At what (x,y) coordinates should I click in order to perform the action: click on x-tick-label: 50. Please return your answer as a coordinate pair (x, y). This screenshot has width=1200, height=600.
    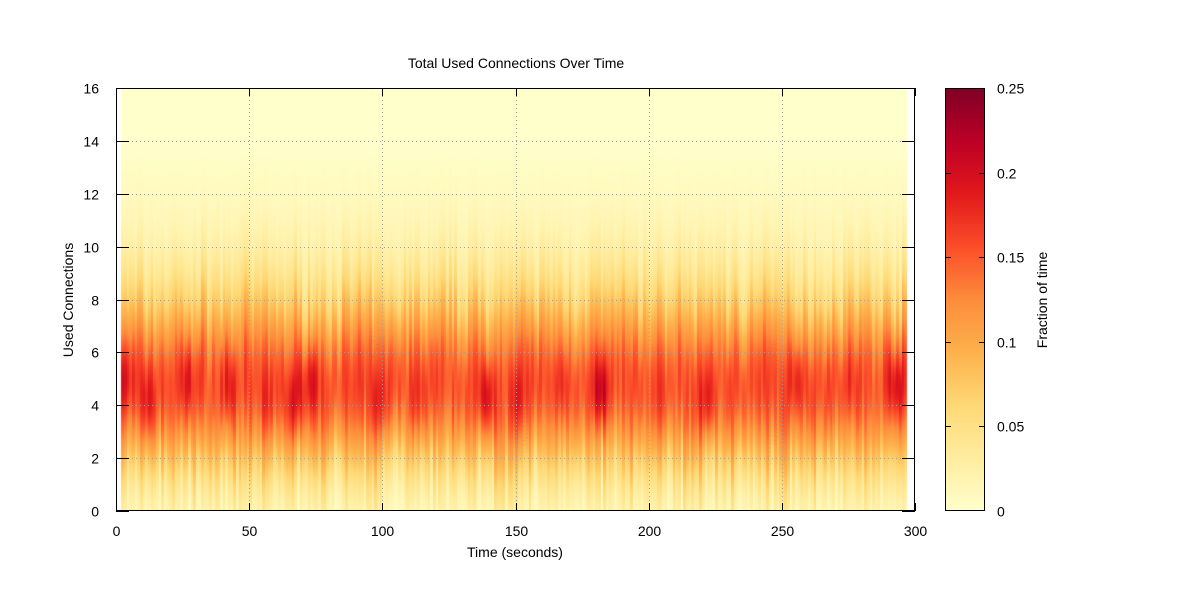
    Looking at the image, I should click on (250, 531).